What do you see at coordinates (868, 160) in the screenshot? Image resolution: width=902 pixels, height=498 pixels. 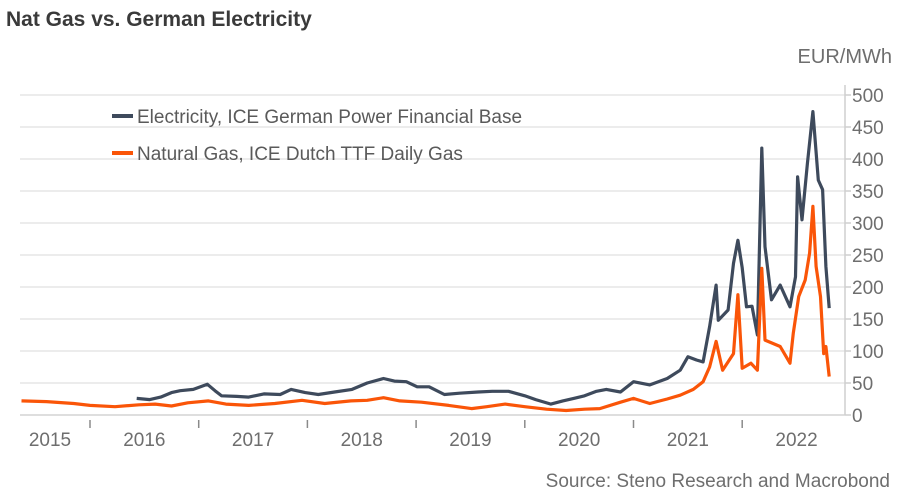 I see `y-tick-label: 400` at bounding box center [868, 160].